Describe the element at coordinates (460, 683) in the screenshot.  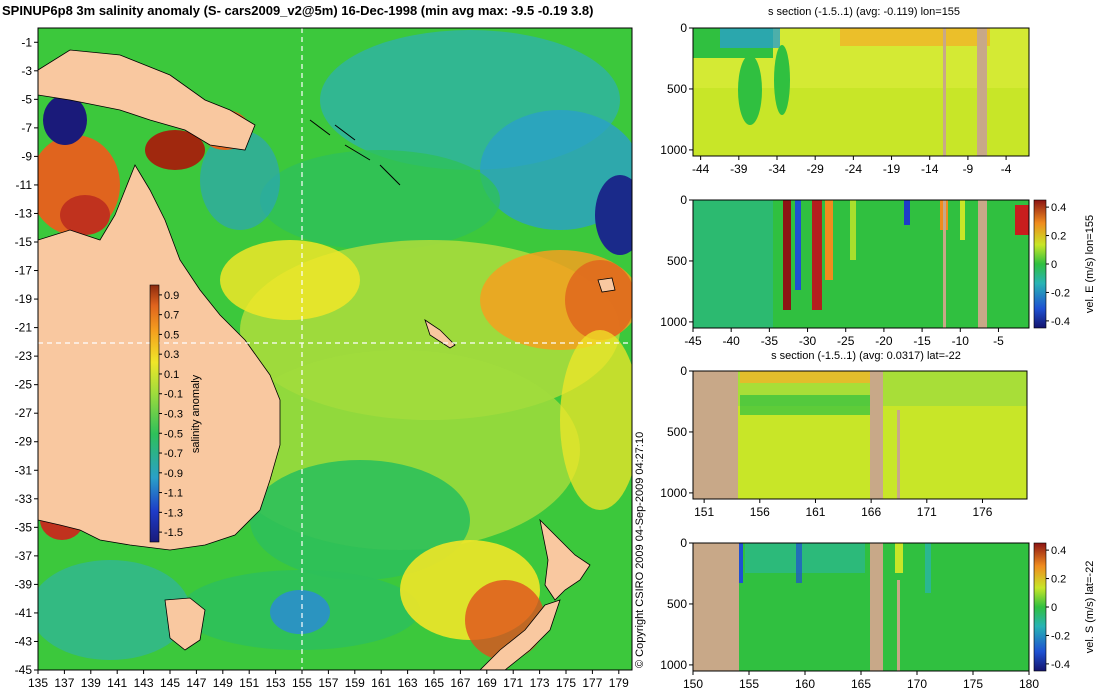
I see `map-x-tick-label: 167` at that location.